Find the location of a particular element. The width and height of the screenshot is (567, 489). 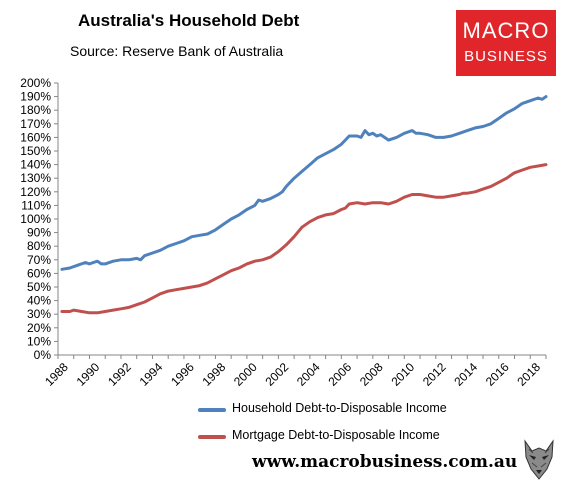

chart-source: Source: Reserve Bank of Australia is located at coordinates (177, 51).